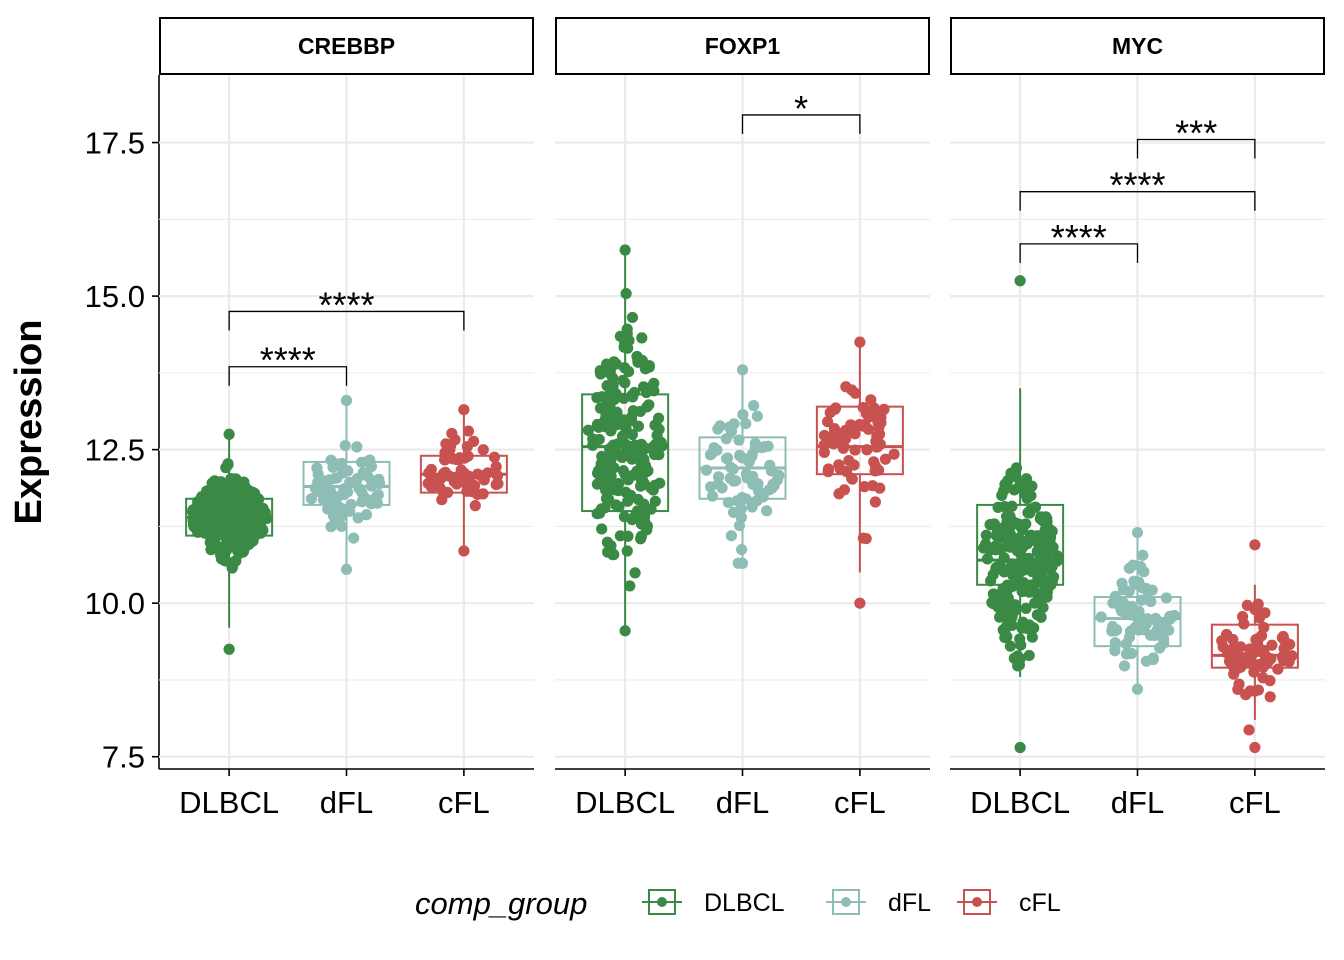 The height and width of the screenshot is (960, 1344). Describe the element at coordinates (1137, 46) in the screenshot. I see `facet-strip` at that location.